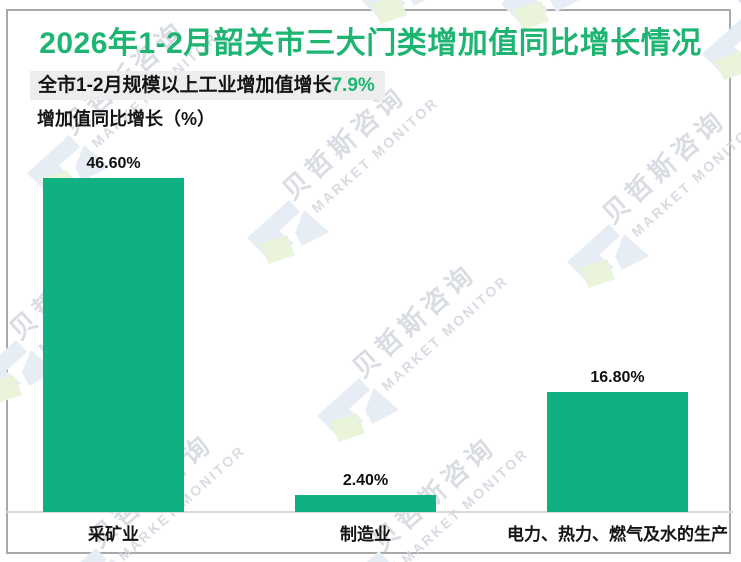  I want to click on bar-category-label: 电力、热力、燃气及水的生产, so click(617, 534).